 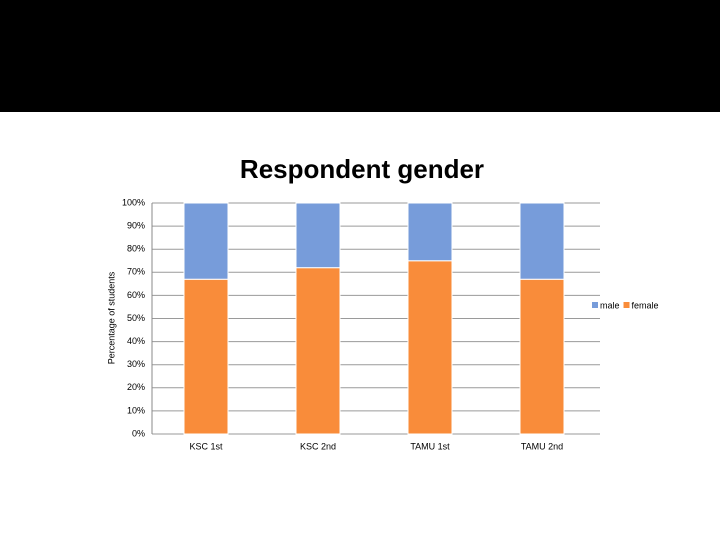 I want to click on y-tick-label: 0%, so click(x=138, y=433).